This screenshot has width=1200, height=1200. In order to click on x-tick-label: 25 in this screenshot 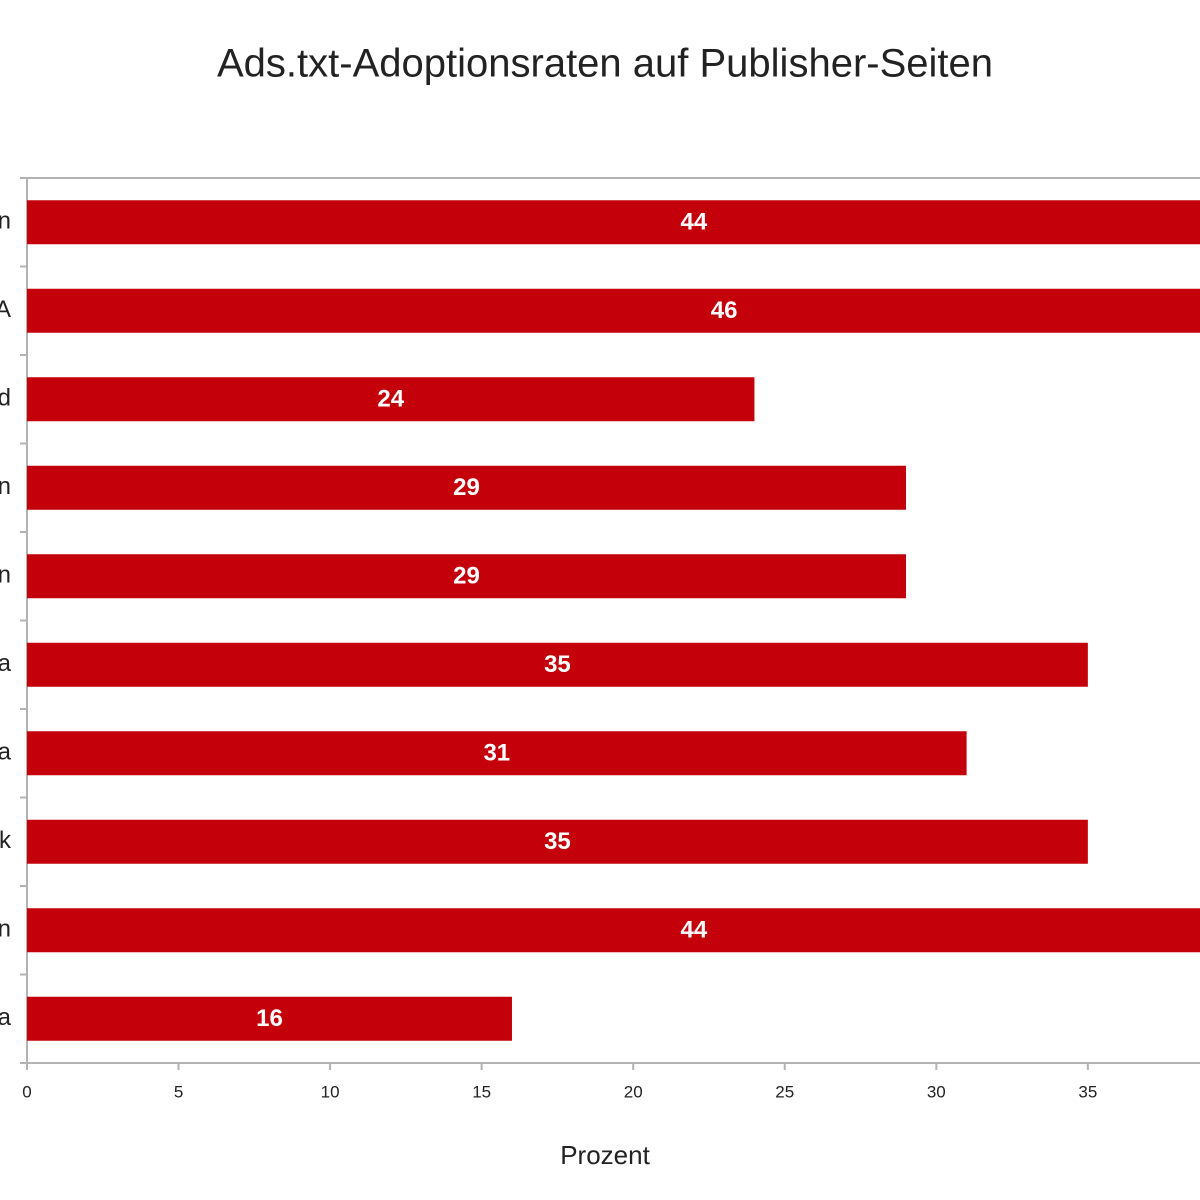, I will do `click(784, 1091)`.